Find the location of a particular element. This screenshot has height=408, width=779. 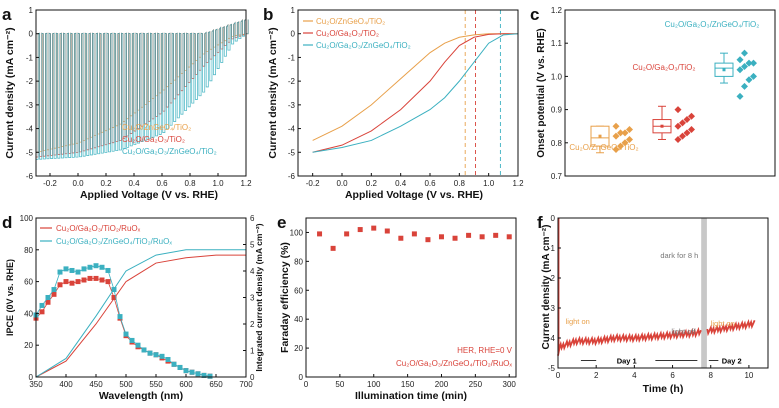

x-tick-label: 450 is located at coordinates (96, 384).